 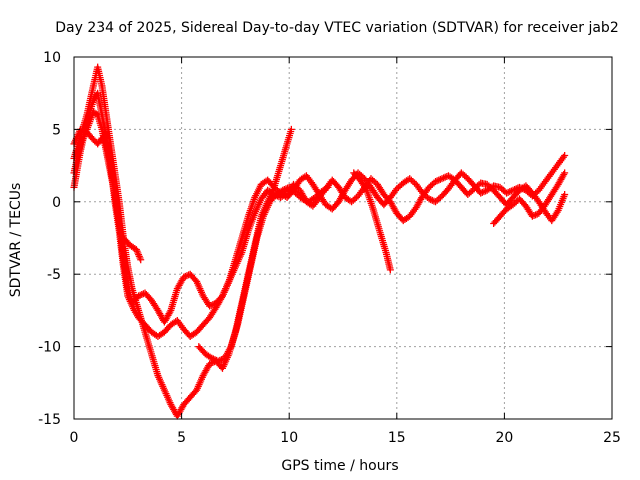 I want to click on x-tick-label: 15, so click(x=397, y=438).